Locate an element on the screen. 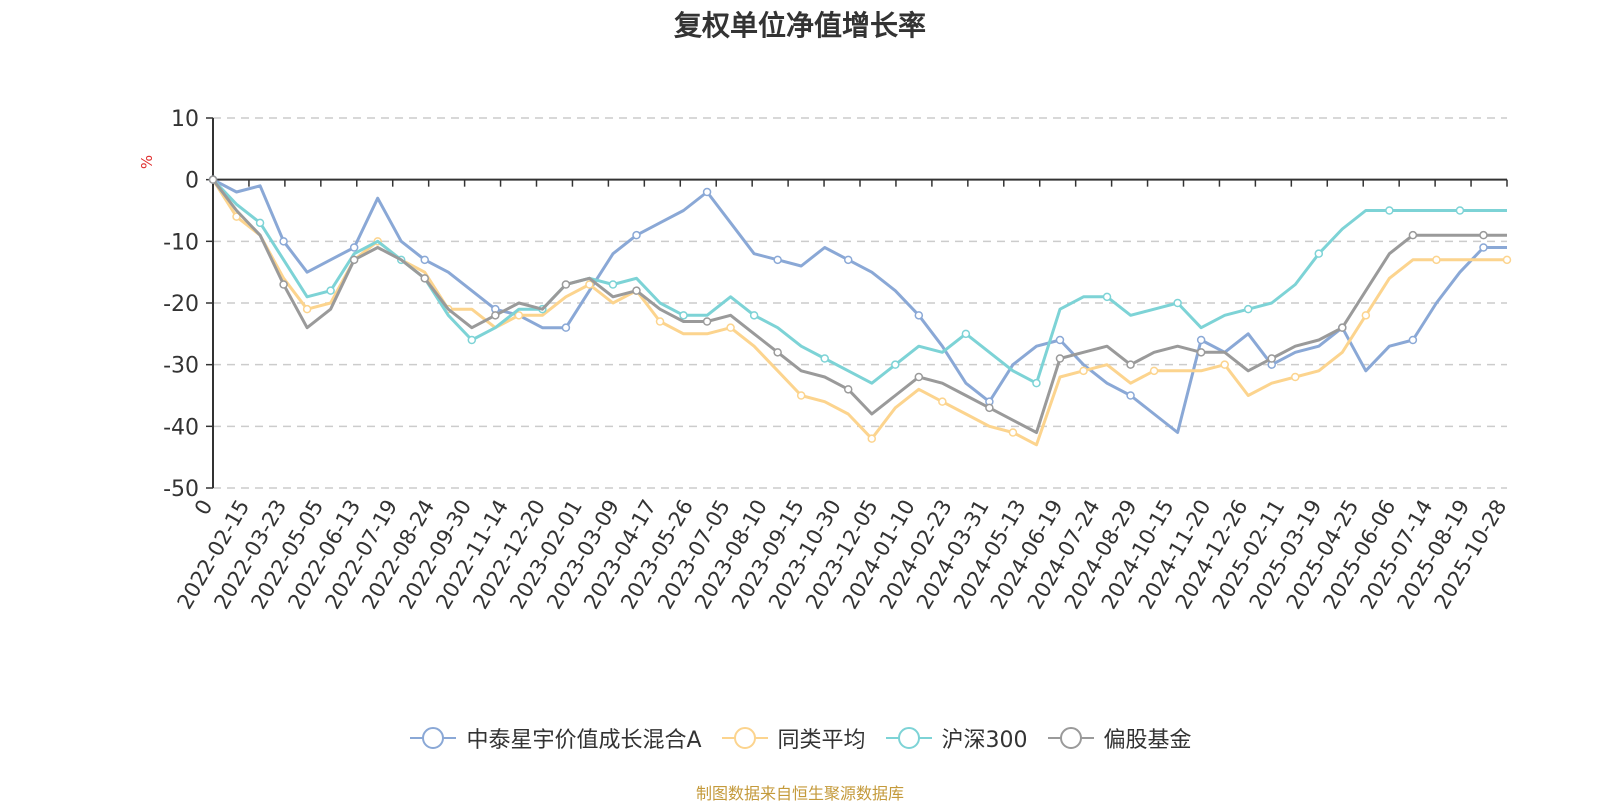 The width and height of the screenshot is (1600, 804). legend-item: 中泰星宇价值成长混合A is located at coordinates (555, 738).